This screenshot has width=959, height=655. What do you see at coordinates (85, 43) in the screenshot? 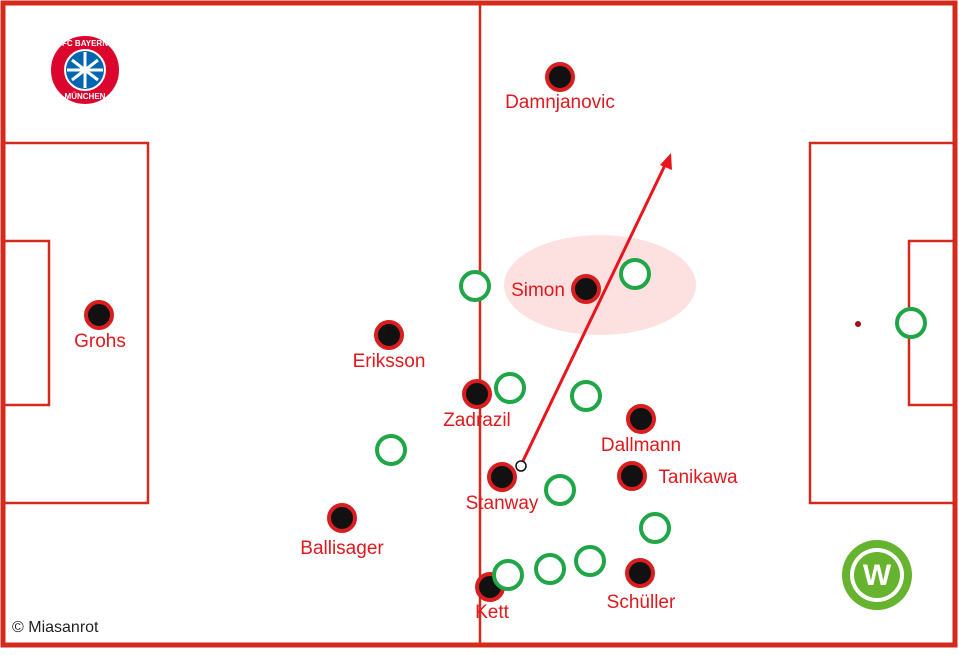
I see `logo-text: FC BAYERN` at bounding box center [85, 43].